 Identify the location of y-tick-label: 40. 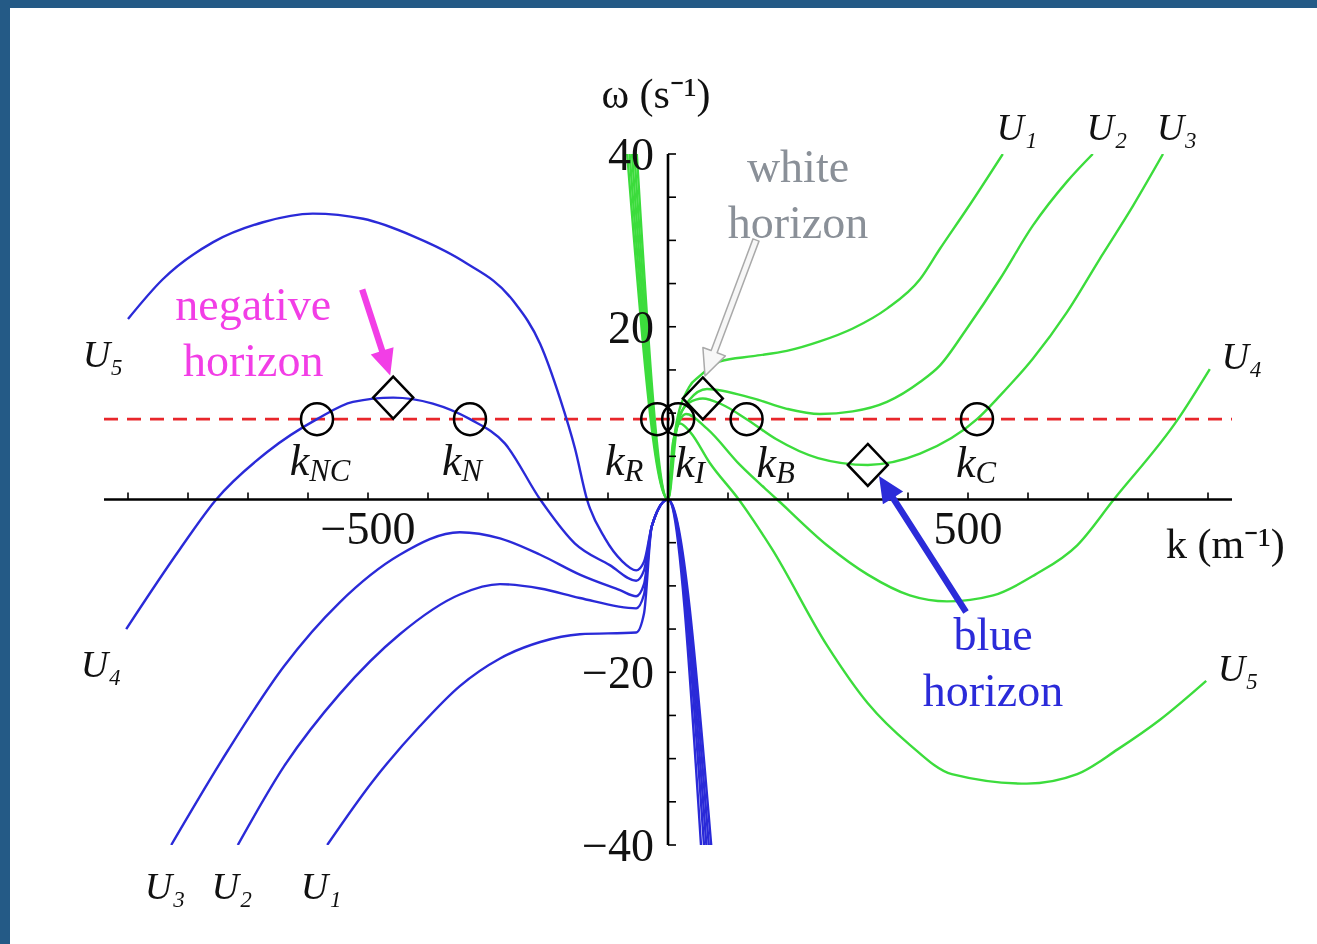
(631, 154).